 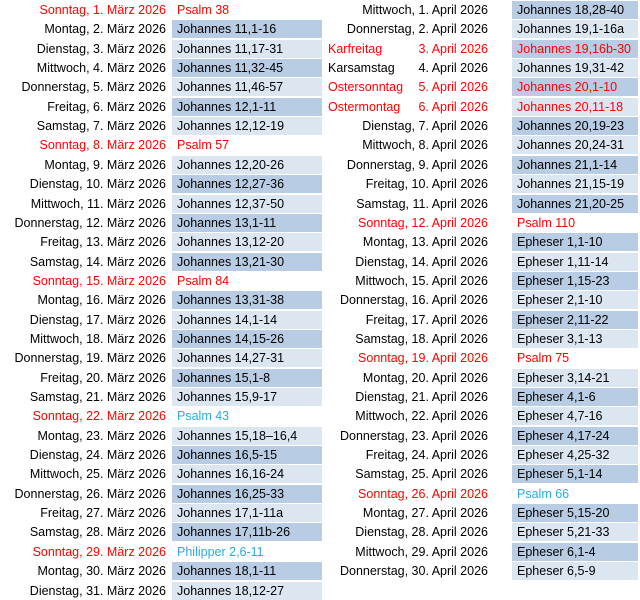 What do you see at coordinates (101, 48) in the screenshot?
I see `date: Dienstag, 3. März 2026` at bounding box center [101, 48].